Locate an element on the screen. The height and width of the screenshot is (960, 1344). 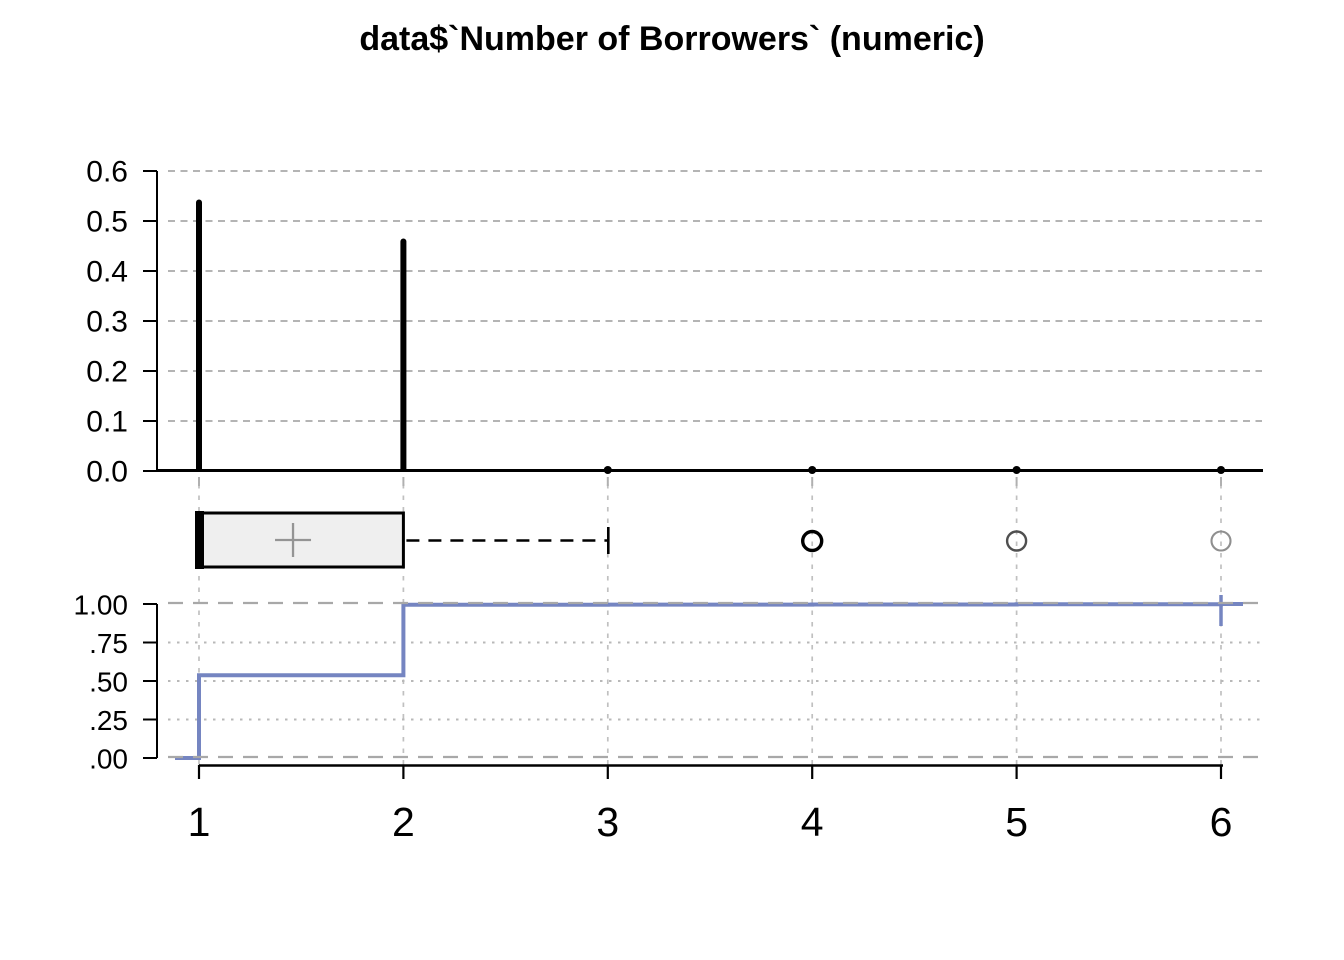
plot-title: data$`Number of Borrowers` (numeric) is located at coordinates (671, 39).